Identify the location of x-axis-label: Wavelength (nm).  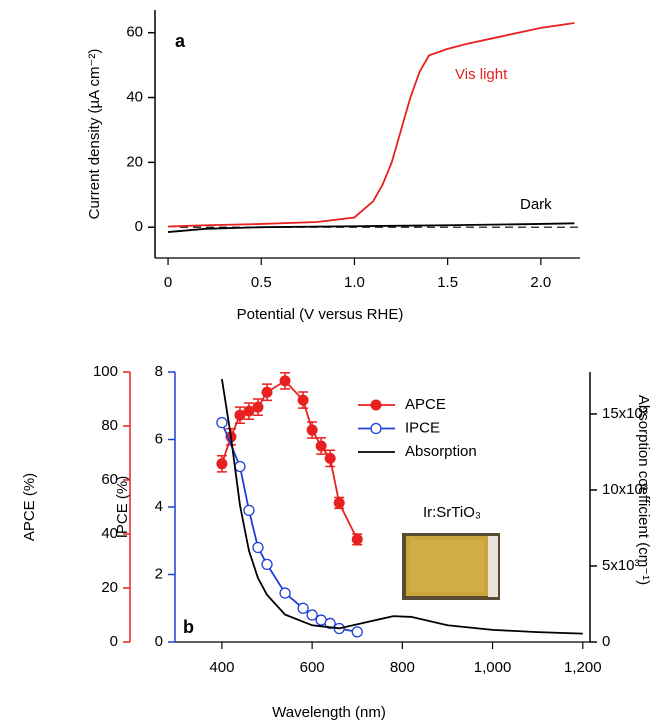
(329, 712).